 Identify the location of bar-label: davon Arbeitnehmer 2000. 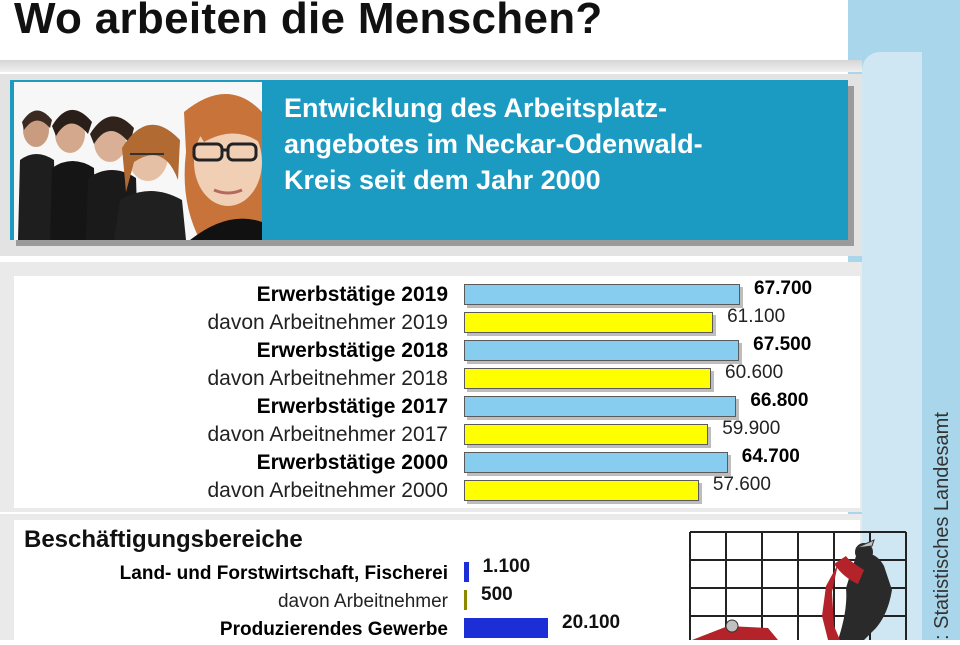
(327, 490).